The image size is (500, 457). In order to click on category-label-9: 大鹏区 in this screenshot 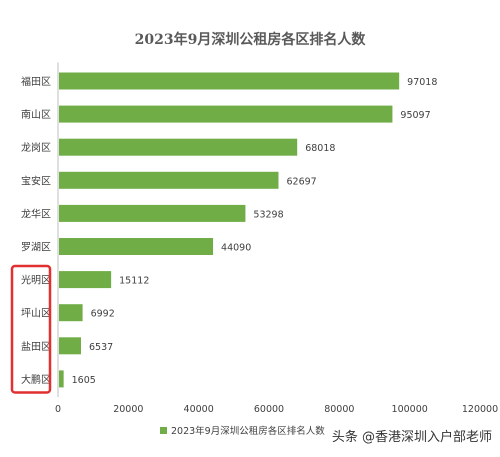, I will do `click(36, 379)`.